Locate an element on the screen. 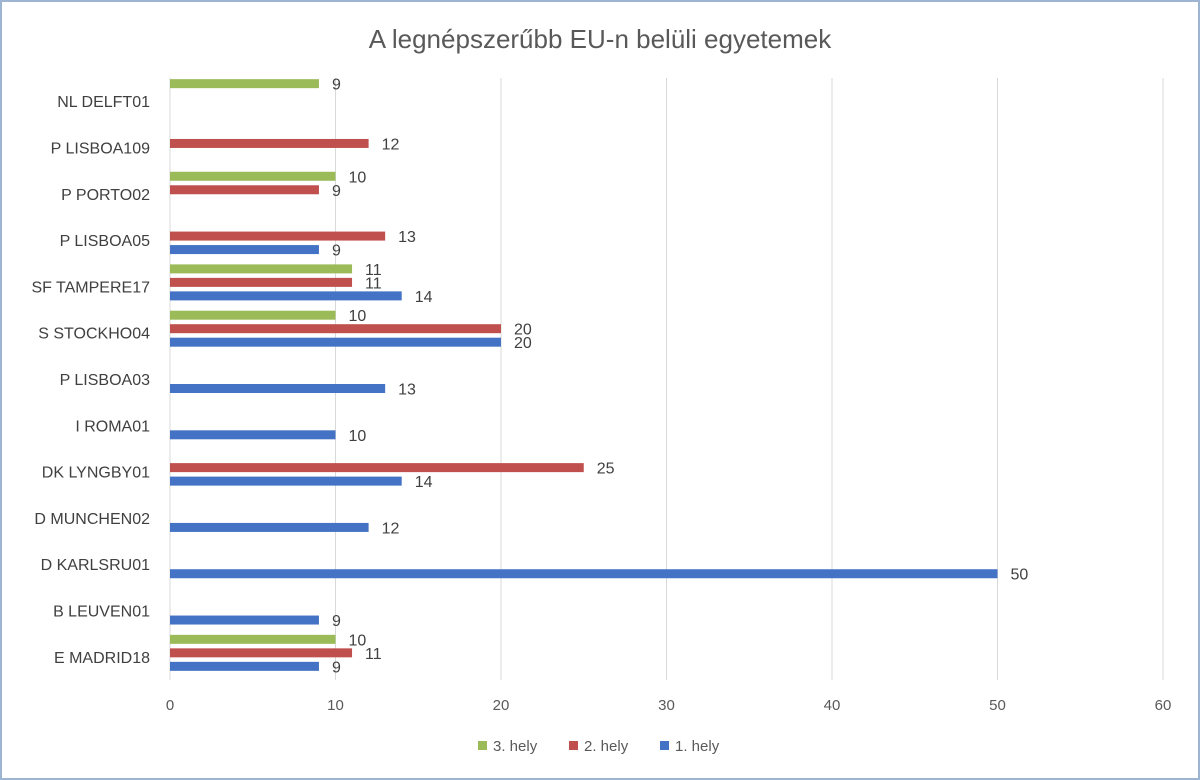 The height and width of the screenshot is (780, 1200). category-label: DK LYNGBY01 is located at coordinates (96, 473).